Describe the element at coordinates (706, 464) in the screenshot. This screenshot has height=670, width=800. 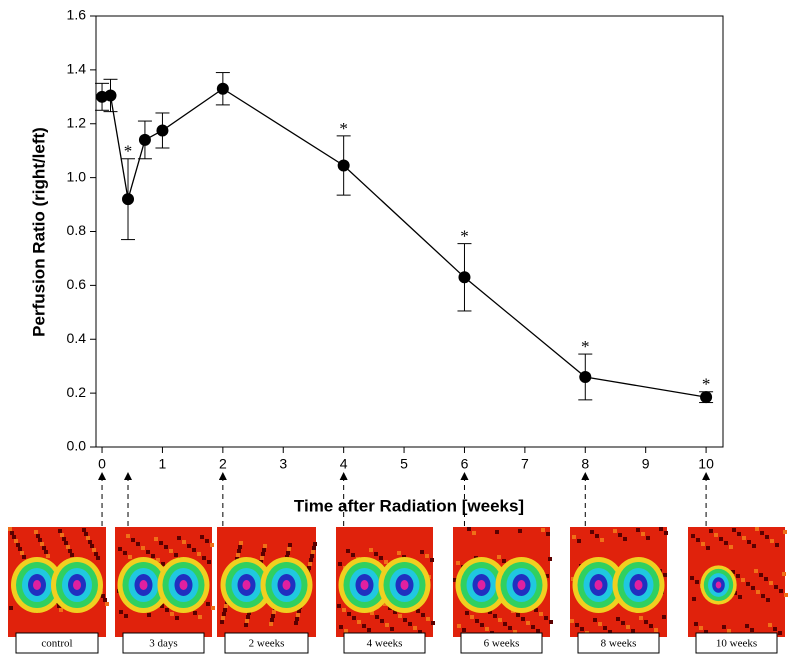
I see `x-tick-label: 10` at that location.